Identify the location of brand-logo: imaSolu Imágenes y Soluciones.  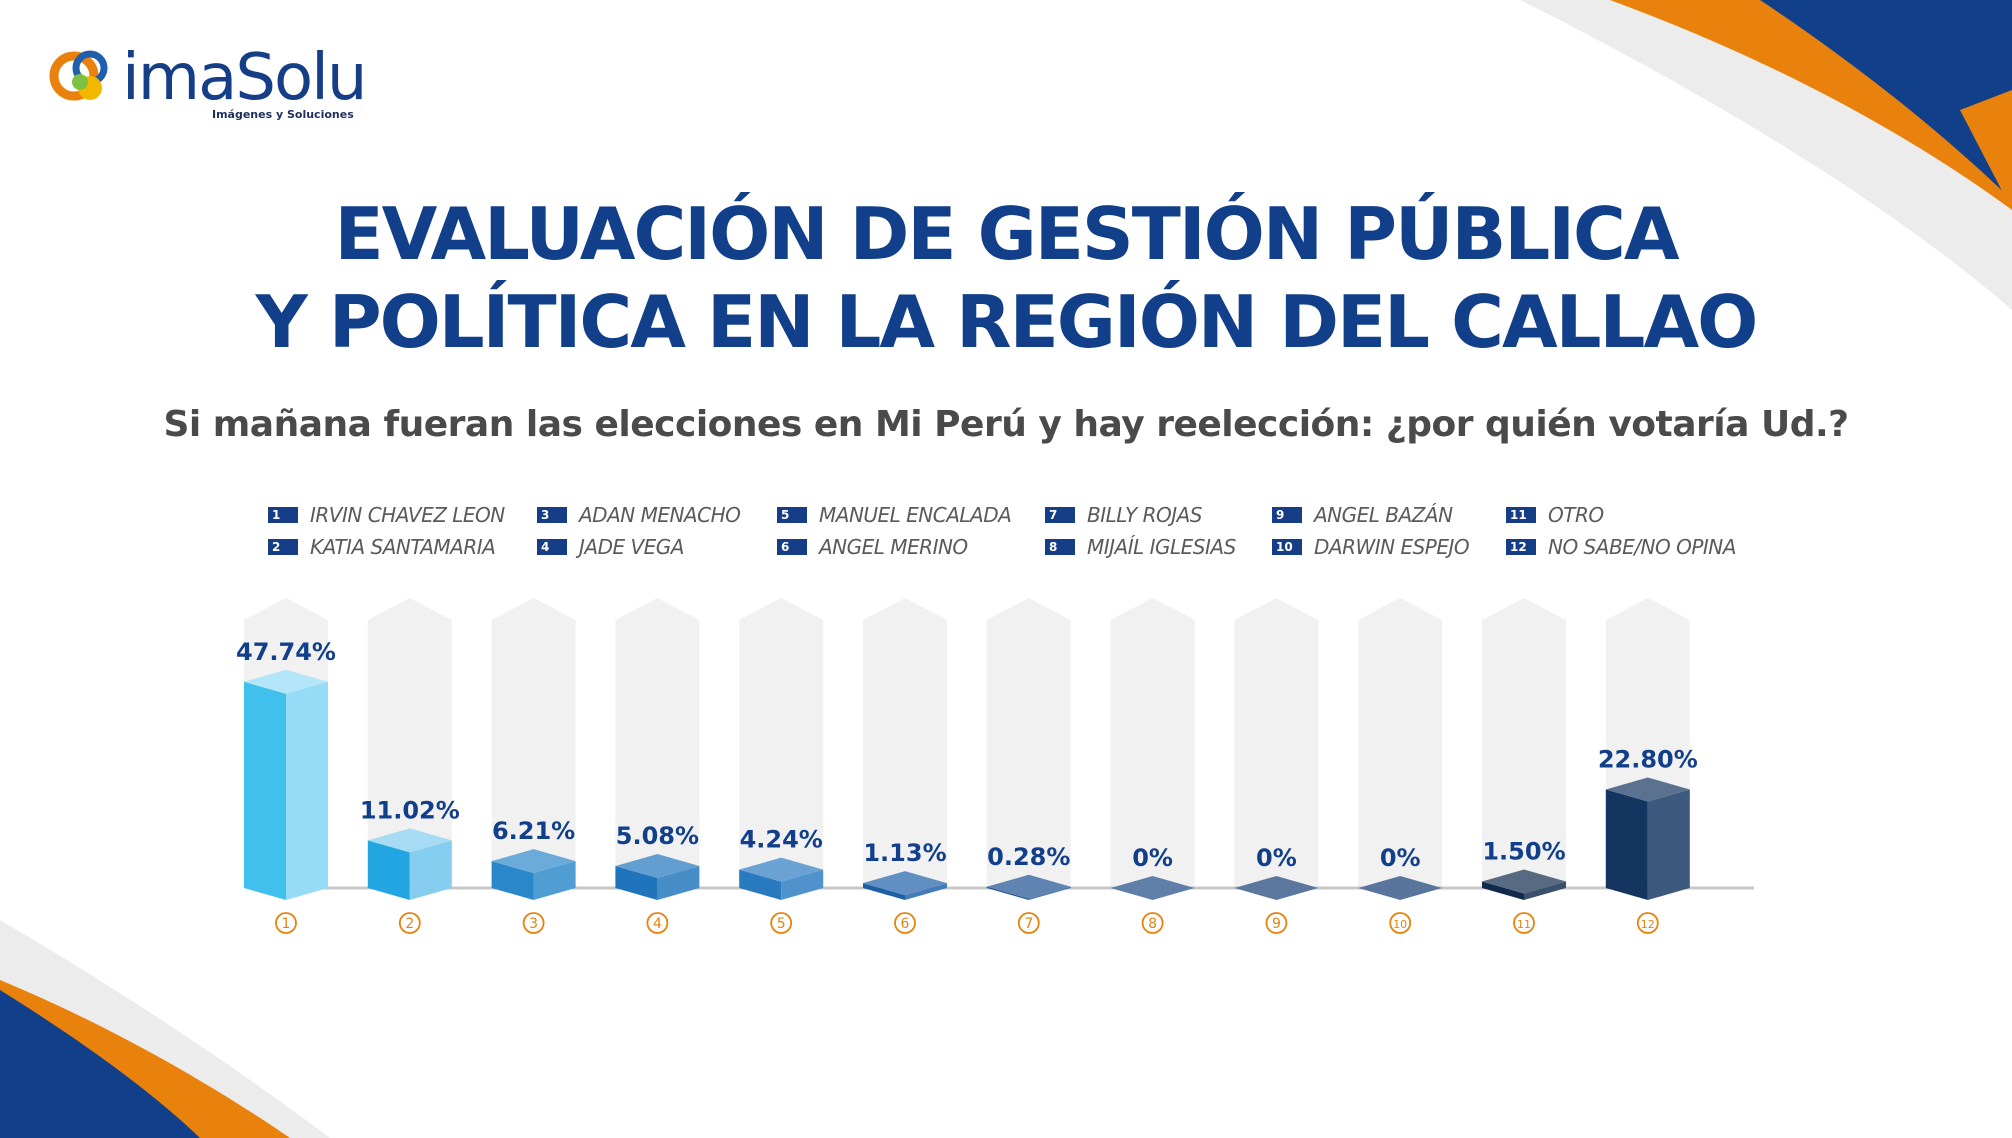
(205, 83).